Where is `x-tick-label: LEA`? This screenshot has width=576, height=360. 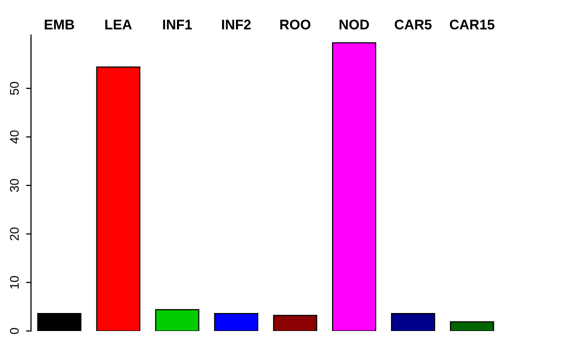 x-tick-label: LEA is located at coordinates (118, 25).